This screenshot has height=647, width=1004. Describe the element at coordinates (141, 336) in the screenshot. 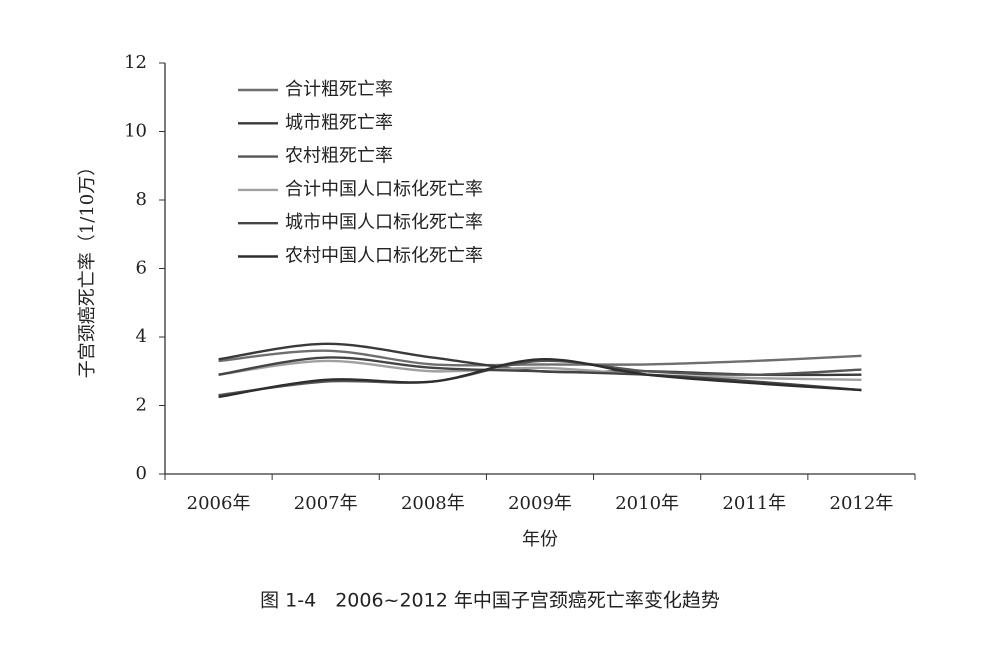

I see `y-tick-label: 4` at that location.